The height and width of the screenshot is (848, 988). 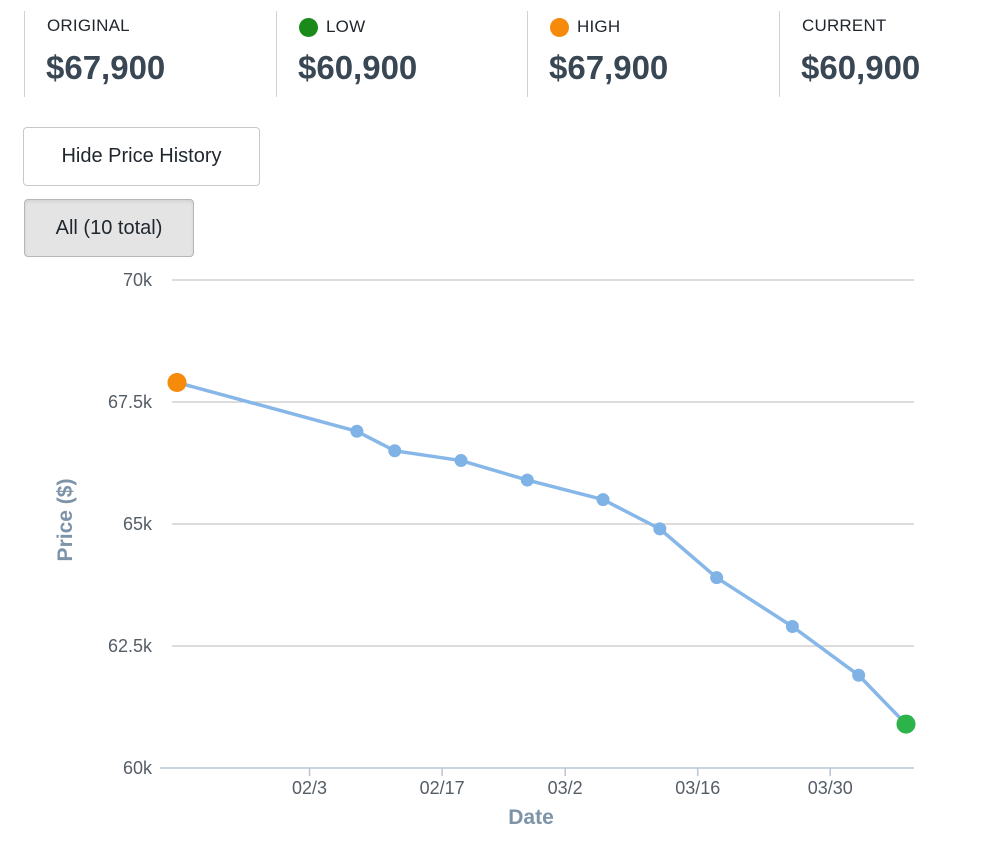 What do you see at coordinates (308, 27) in the screenshot?
I see `low-marker-dot-icon` at bounding box center [308, 27].